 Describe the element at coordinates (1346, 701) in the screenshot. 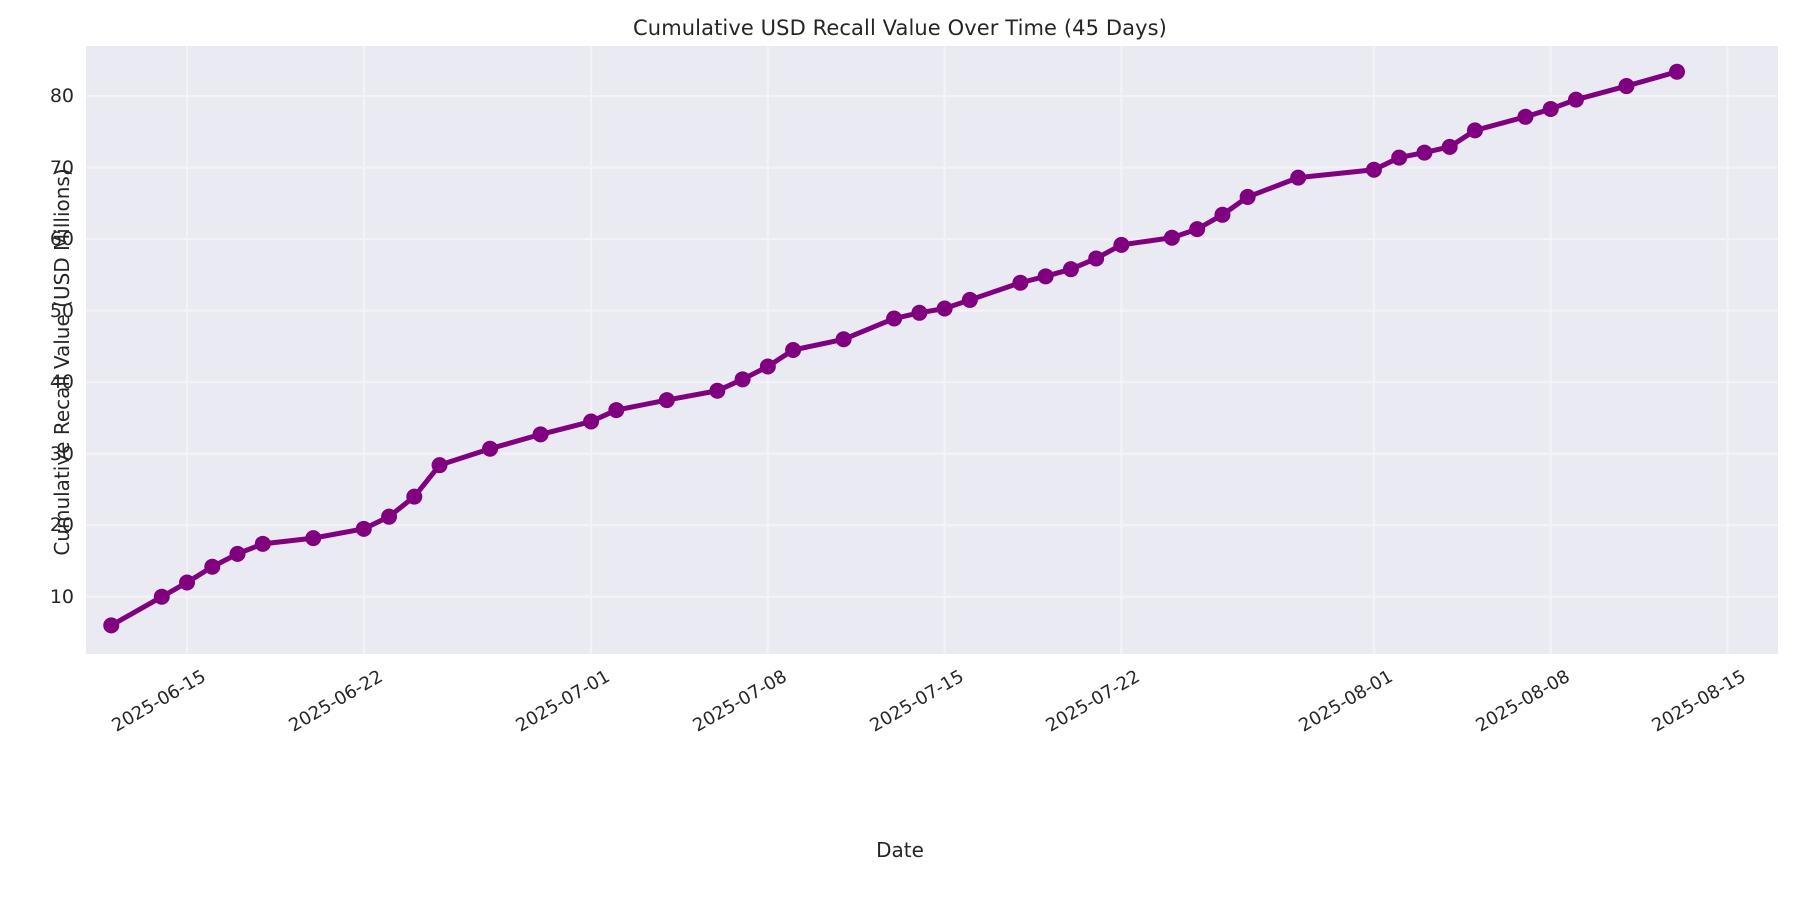

I see `x-tick-label: 2025-08-01` at that location.